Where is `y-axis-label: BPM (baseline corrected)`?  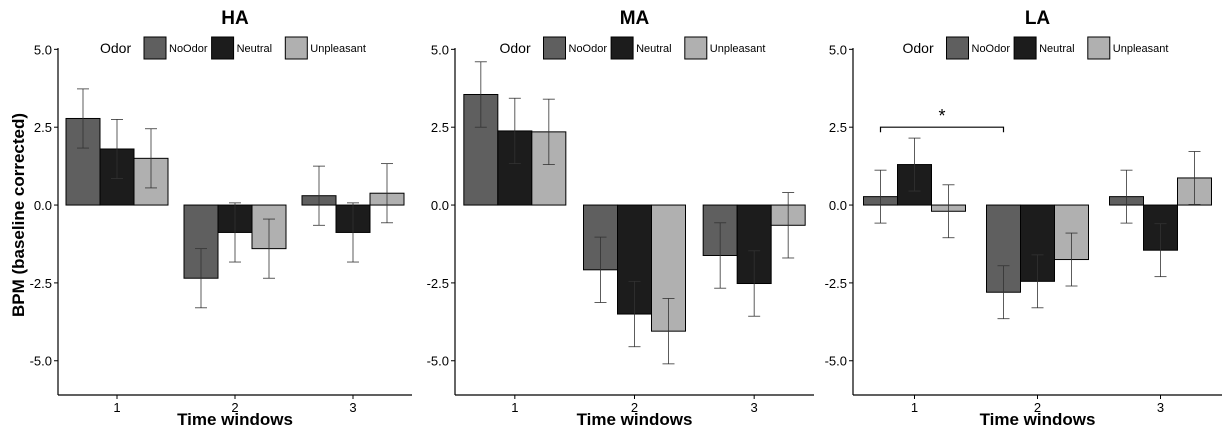
y-axis-label: BPM (baseline corrected) is located at coordinates (18, 215).